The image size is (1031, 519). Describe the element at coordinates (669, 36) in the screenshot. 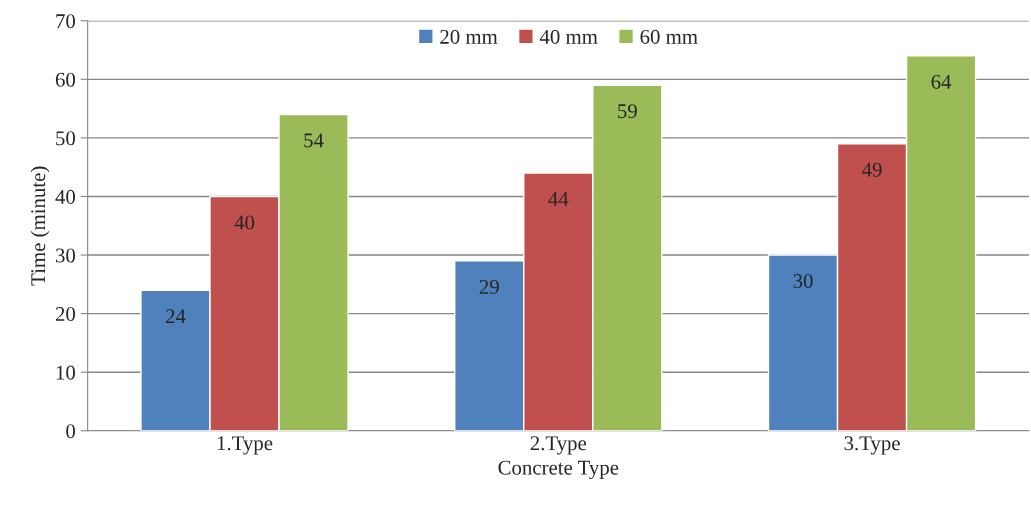

I see `legend-label: 60 mm` at that location.